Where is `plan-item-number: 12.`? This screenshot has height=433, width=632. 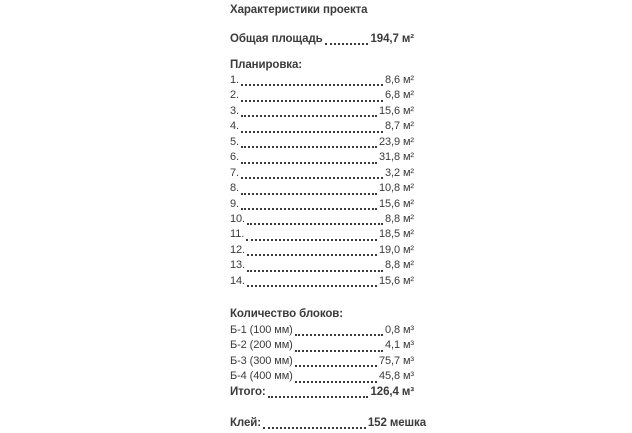
plan-item-number: 12. is located at coordinates (237, 249).